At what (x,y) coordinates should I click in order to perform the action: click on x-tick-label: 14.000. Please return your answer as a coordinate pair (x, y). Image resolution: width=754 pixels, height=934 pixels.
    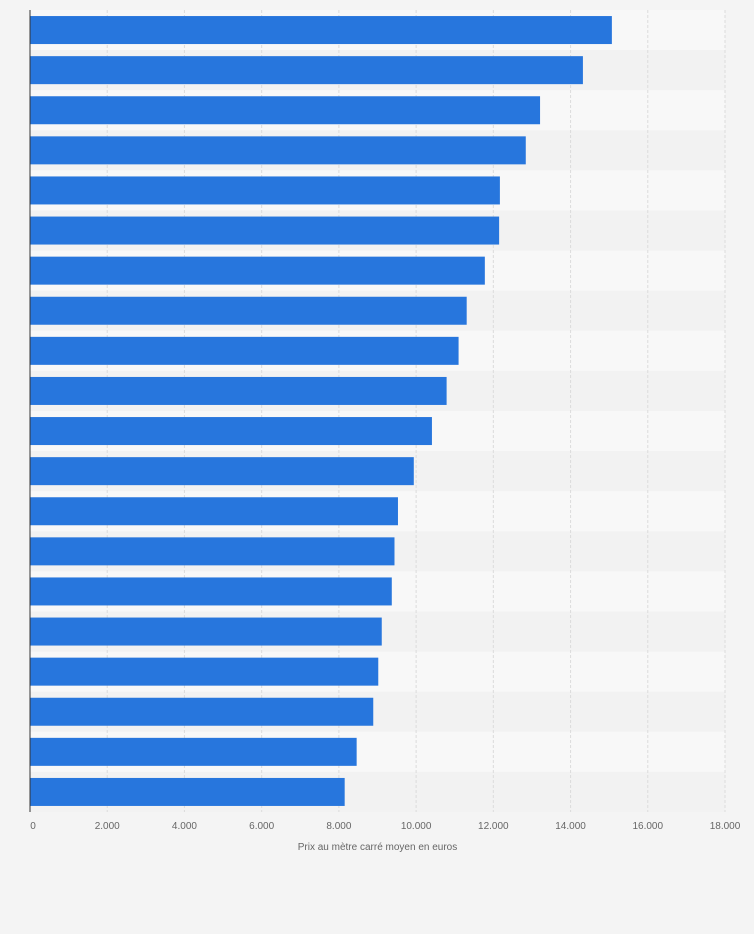
    Looking at the image, I should click on (570, 826).